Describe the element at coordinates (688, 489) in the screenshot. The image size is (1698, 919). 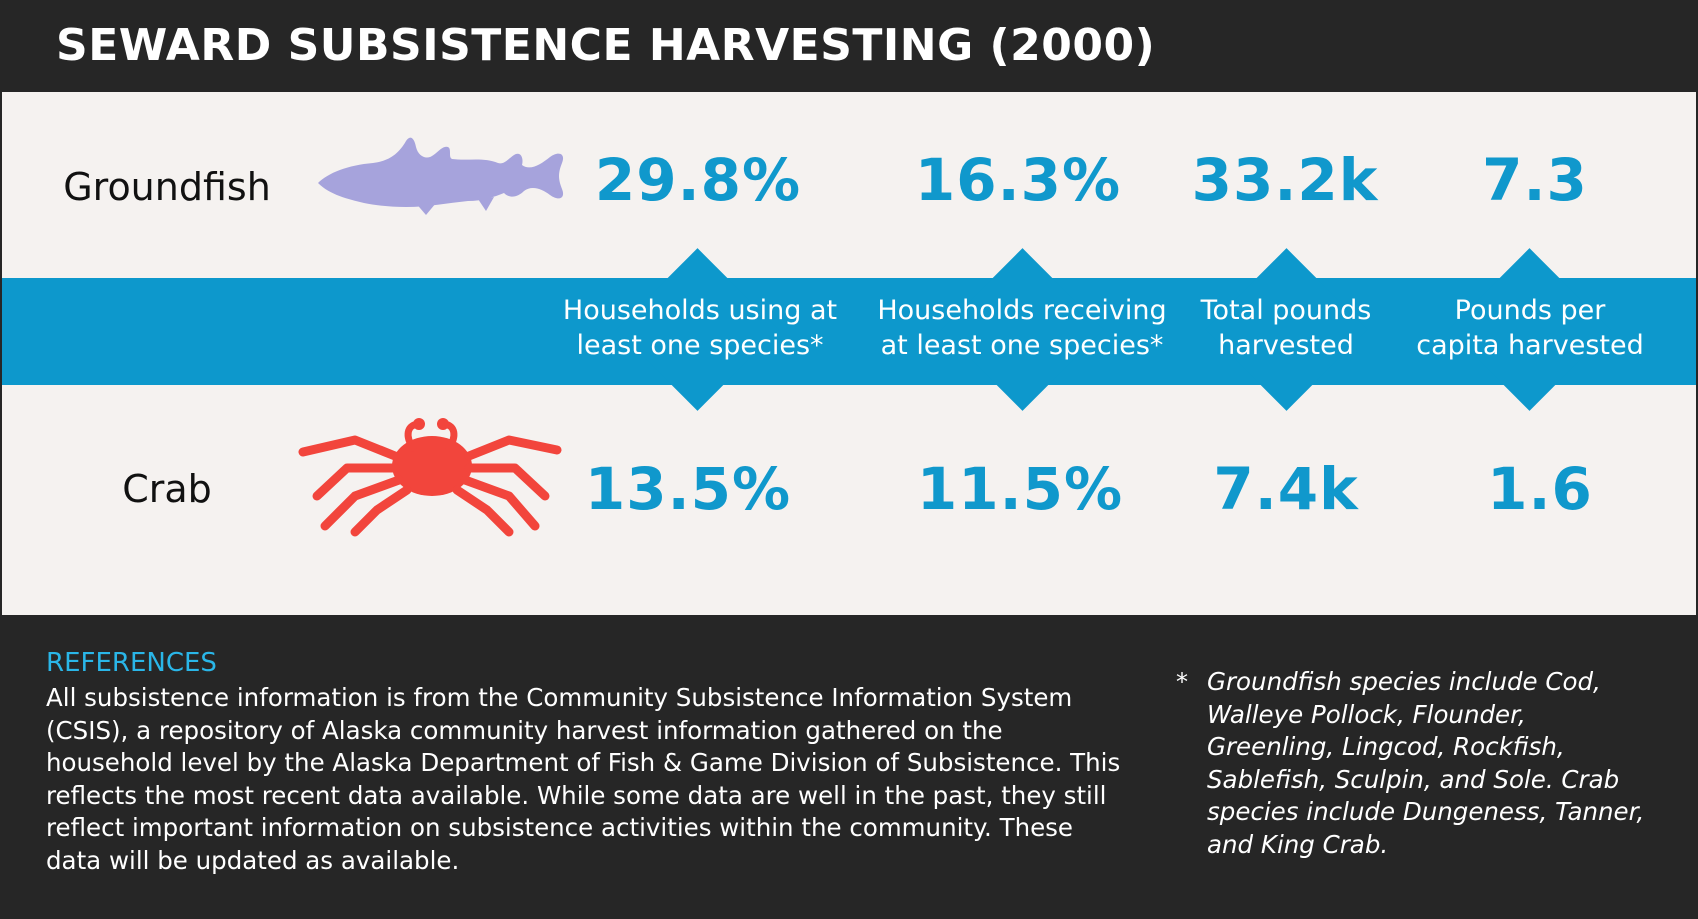
I see `stat-crab-households-using: 13.5%` at that location.